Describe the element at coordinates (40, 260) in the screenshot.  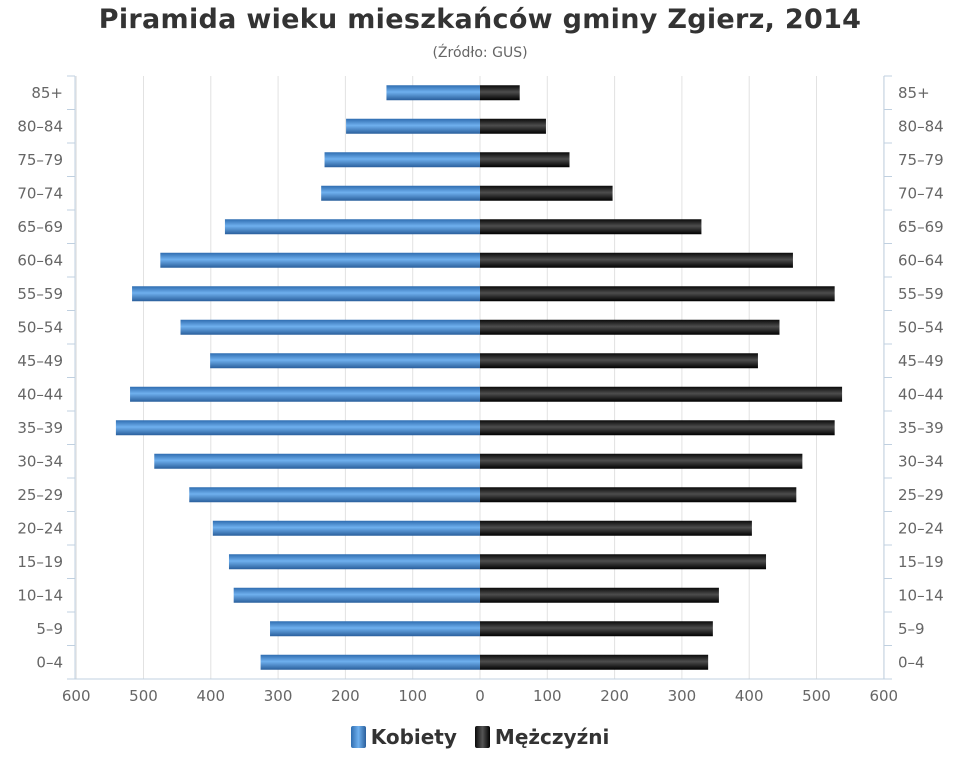
I see `y-tick-label-left: 60–64` at that location.